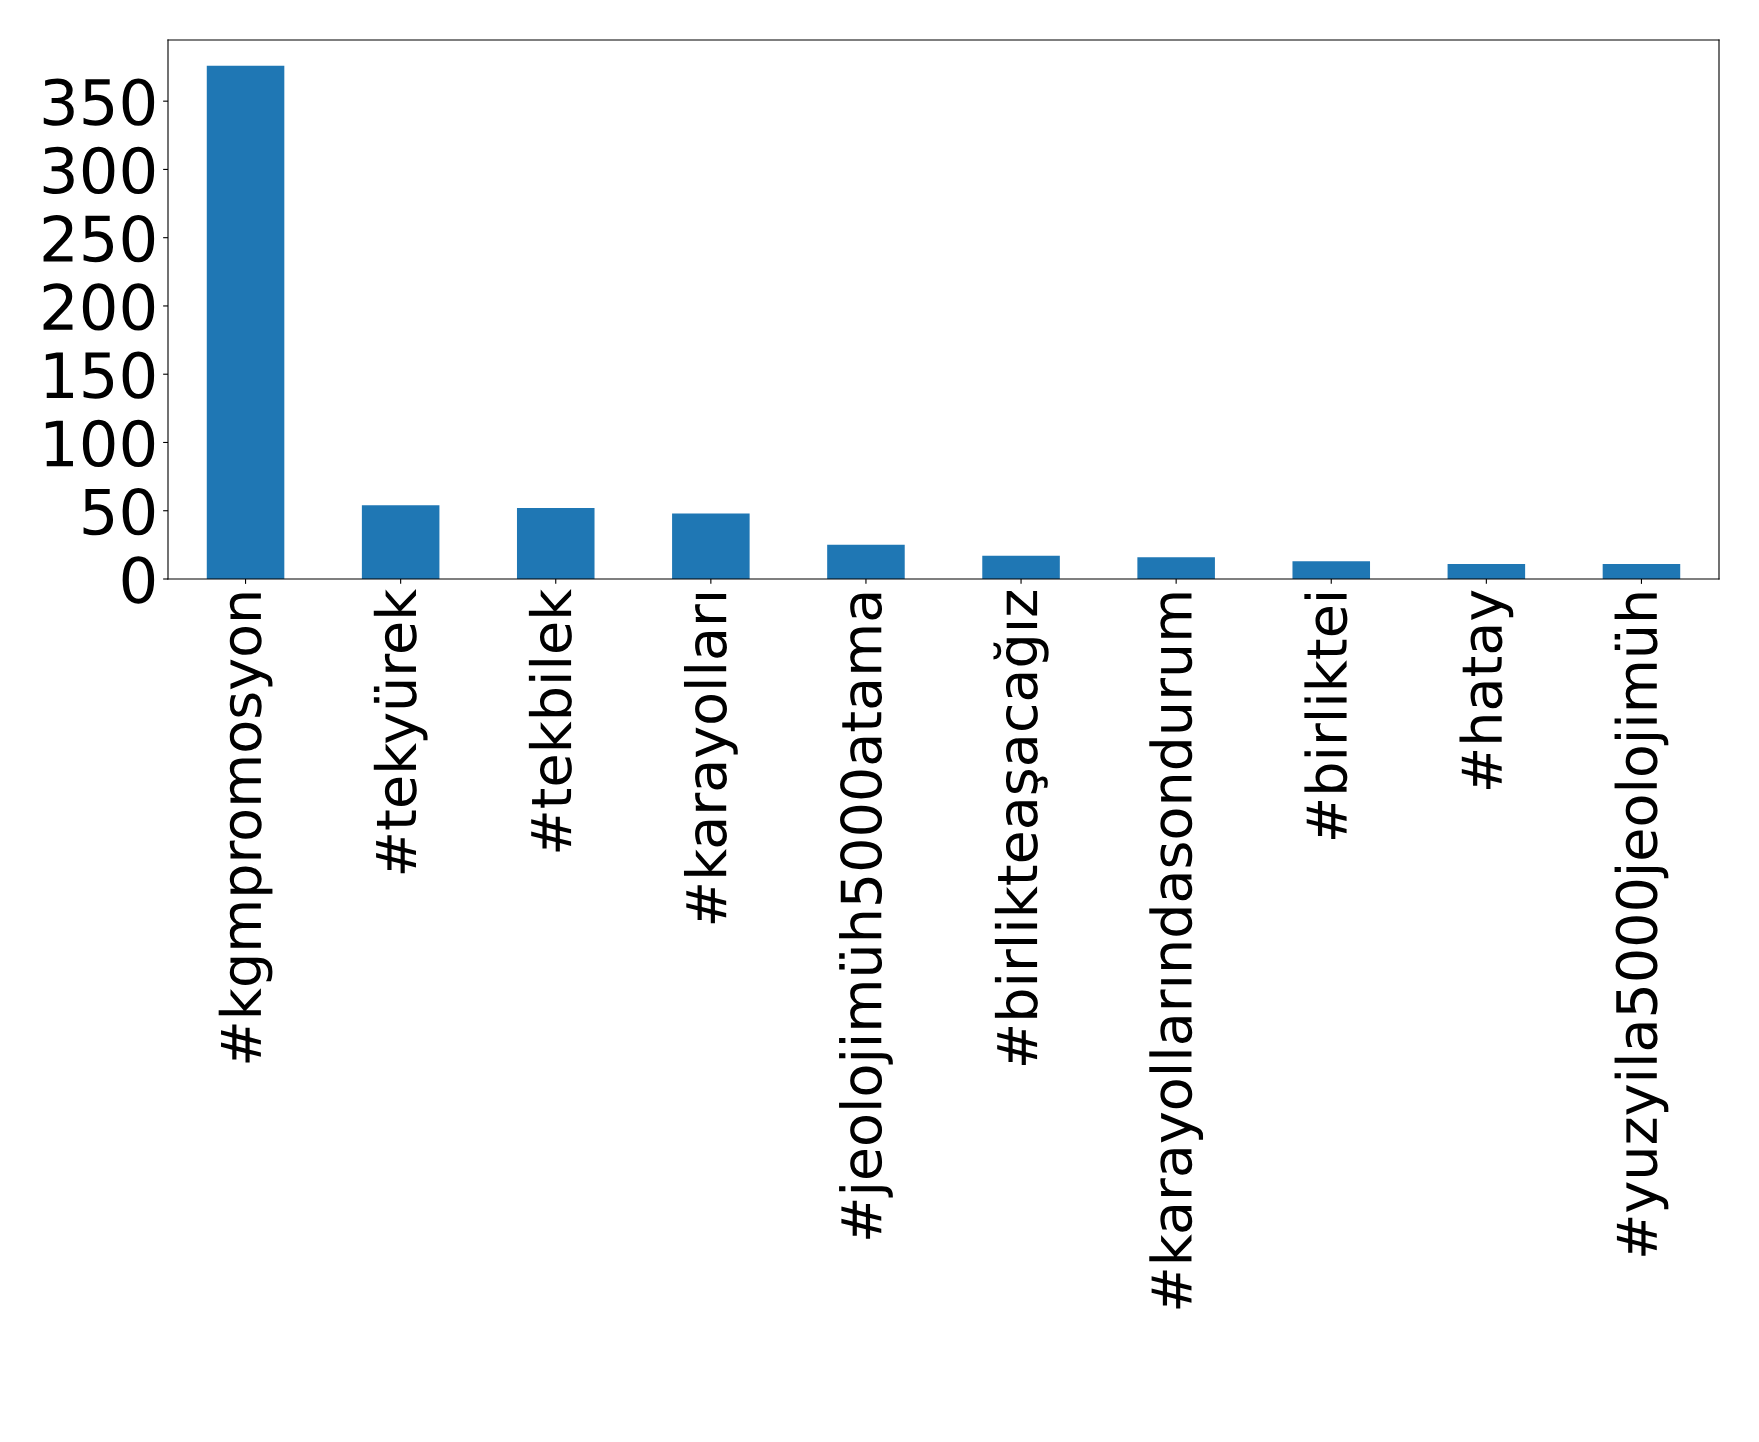  I want to click on x-tick-label: #jeolojimüh5000atama, so click(866, 916).